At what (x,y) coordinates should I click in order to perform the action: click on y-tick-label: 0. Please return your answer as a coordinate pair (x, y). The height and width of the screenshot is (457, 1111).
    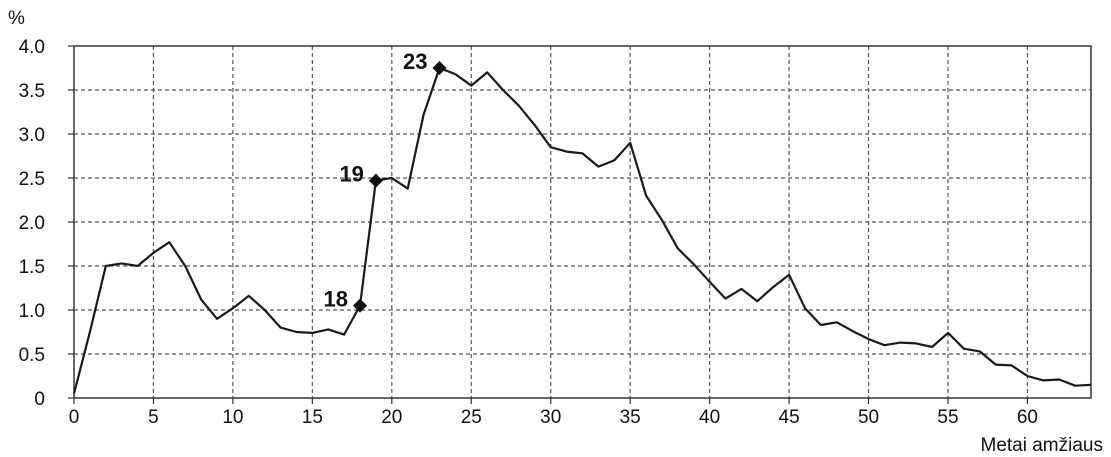
    Looking at the image, I should click on (39, 399).